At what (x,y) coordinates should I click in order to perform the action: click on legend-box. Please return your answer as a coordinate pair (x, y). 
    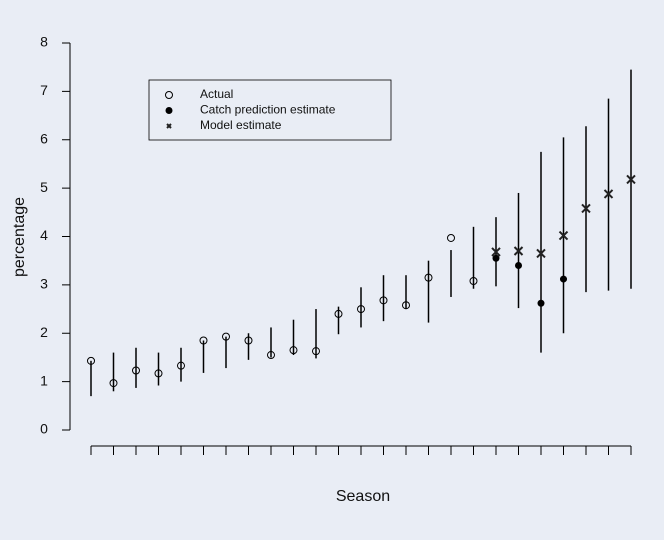
    Looking at the image, I should click on (270, 110).